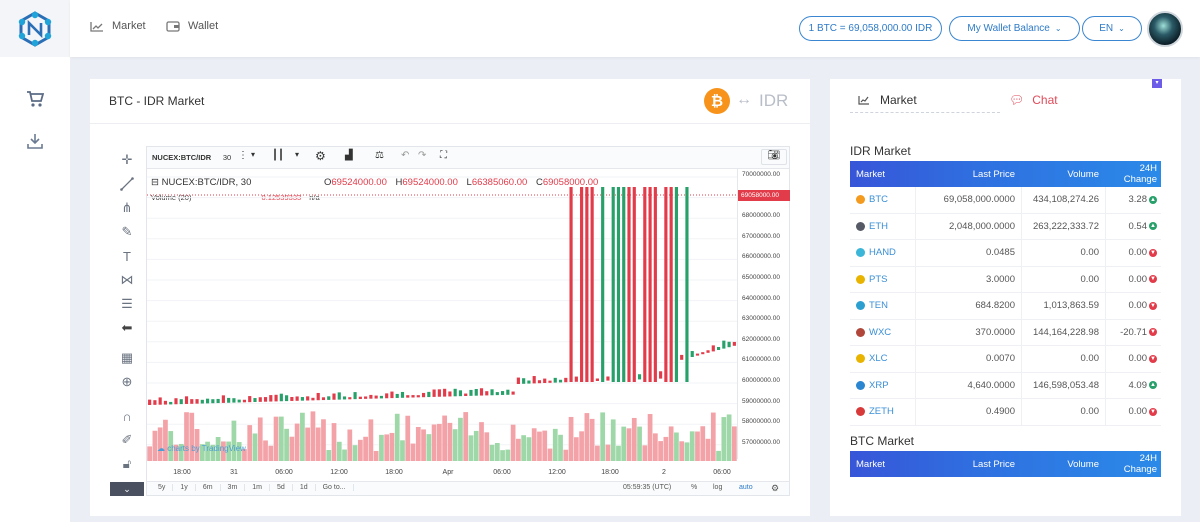 This screenshot has width=1200, height=522. Describe the element at coordinates (1005, 412) in the screenshot. I see `table-row: ZETH 0.4900 0.00 0.00 ▼` at that location.